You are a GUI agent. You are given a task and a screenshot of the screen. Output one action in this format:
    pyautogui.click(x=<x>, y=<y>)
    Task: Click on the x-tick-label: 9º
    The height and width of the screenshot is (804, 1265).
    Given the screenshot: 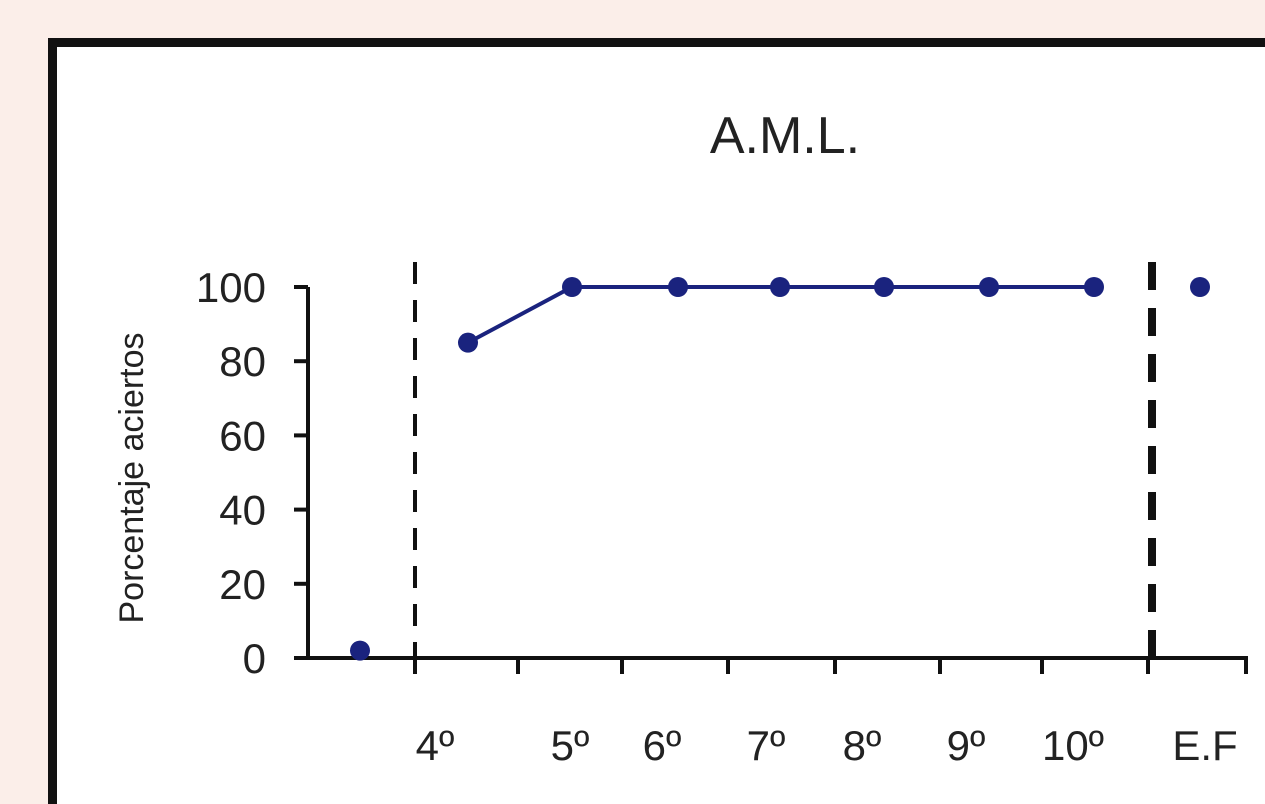 What is the action you would take?
    pyautogui.click(x=966, y=745)
    